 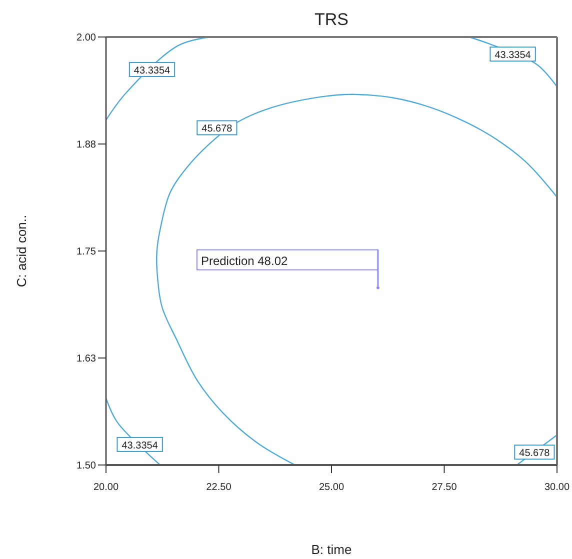 I want to click on x-tick-label: 22.50, so click(x=219, y=487).